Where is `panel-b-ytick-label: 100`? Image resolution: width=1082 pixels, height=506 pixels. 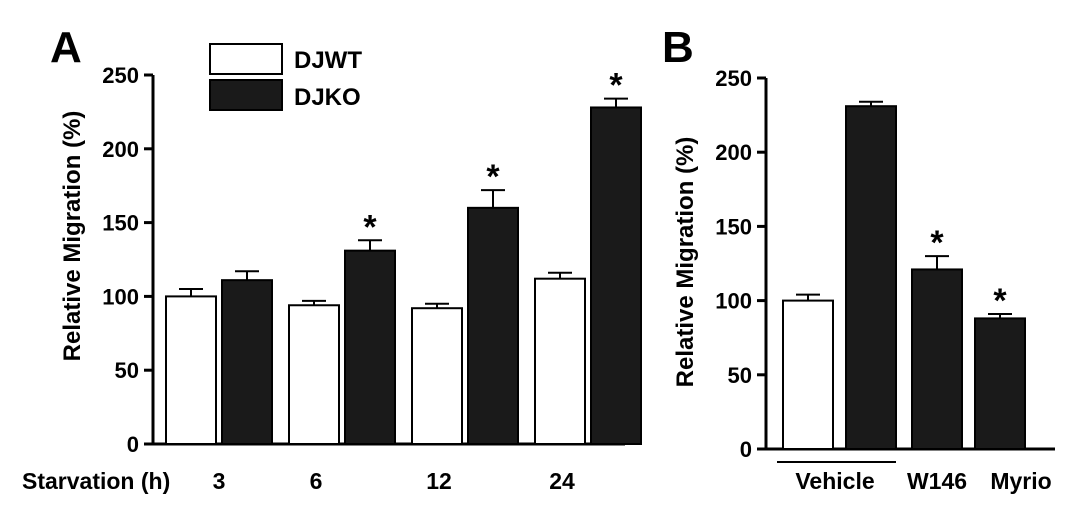 panel-b-ytick-label: 100 is located at coordinates (733, 301).